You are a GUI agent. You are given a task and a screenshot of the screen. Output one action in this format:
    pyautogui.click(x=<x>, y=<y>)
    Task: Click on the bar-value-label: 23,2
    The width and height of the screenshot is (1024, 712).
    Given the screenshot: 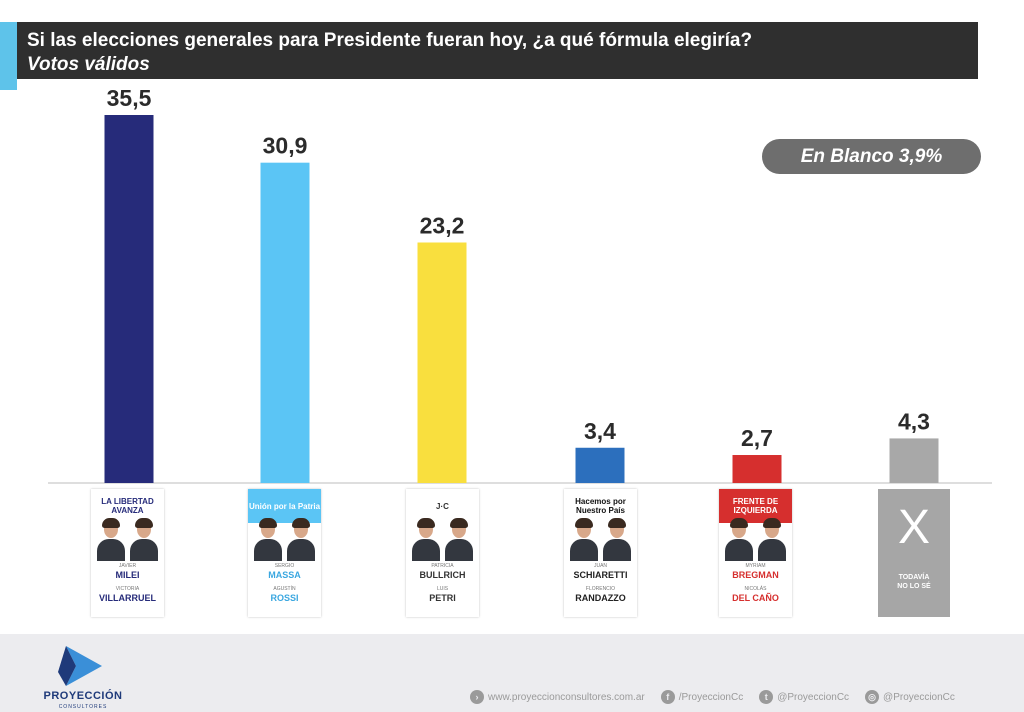 What is the action you would take?
    pyautogui.click(x=442, y=226)
    